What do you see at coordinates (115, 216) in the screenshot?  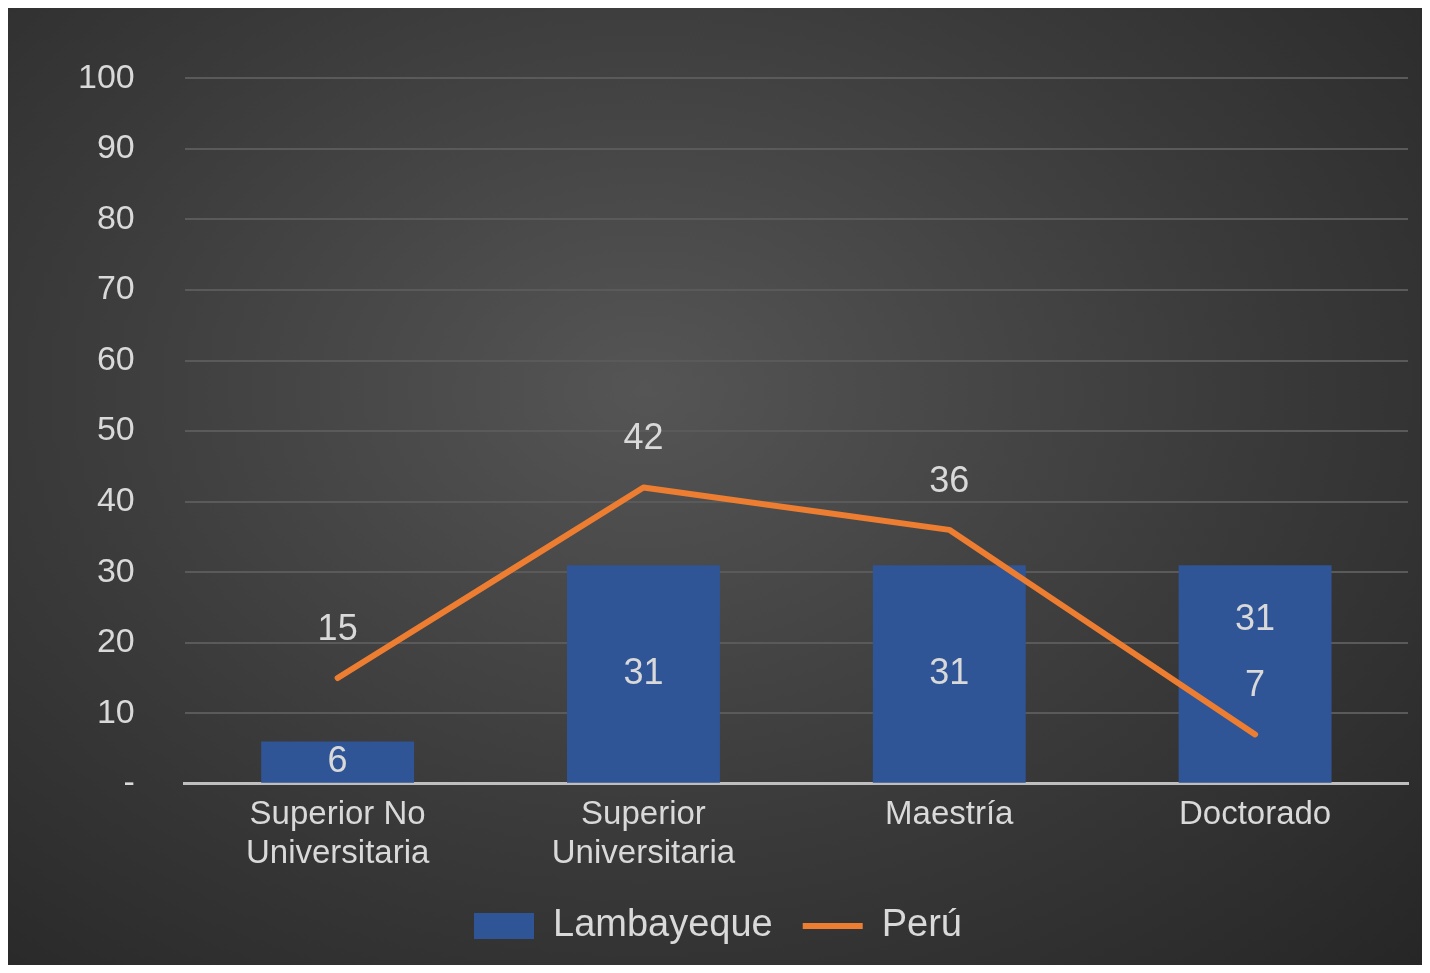 I see `y-tick-label: 80` at bounding box center [115, 216].